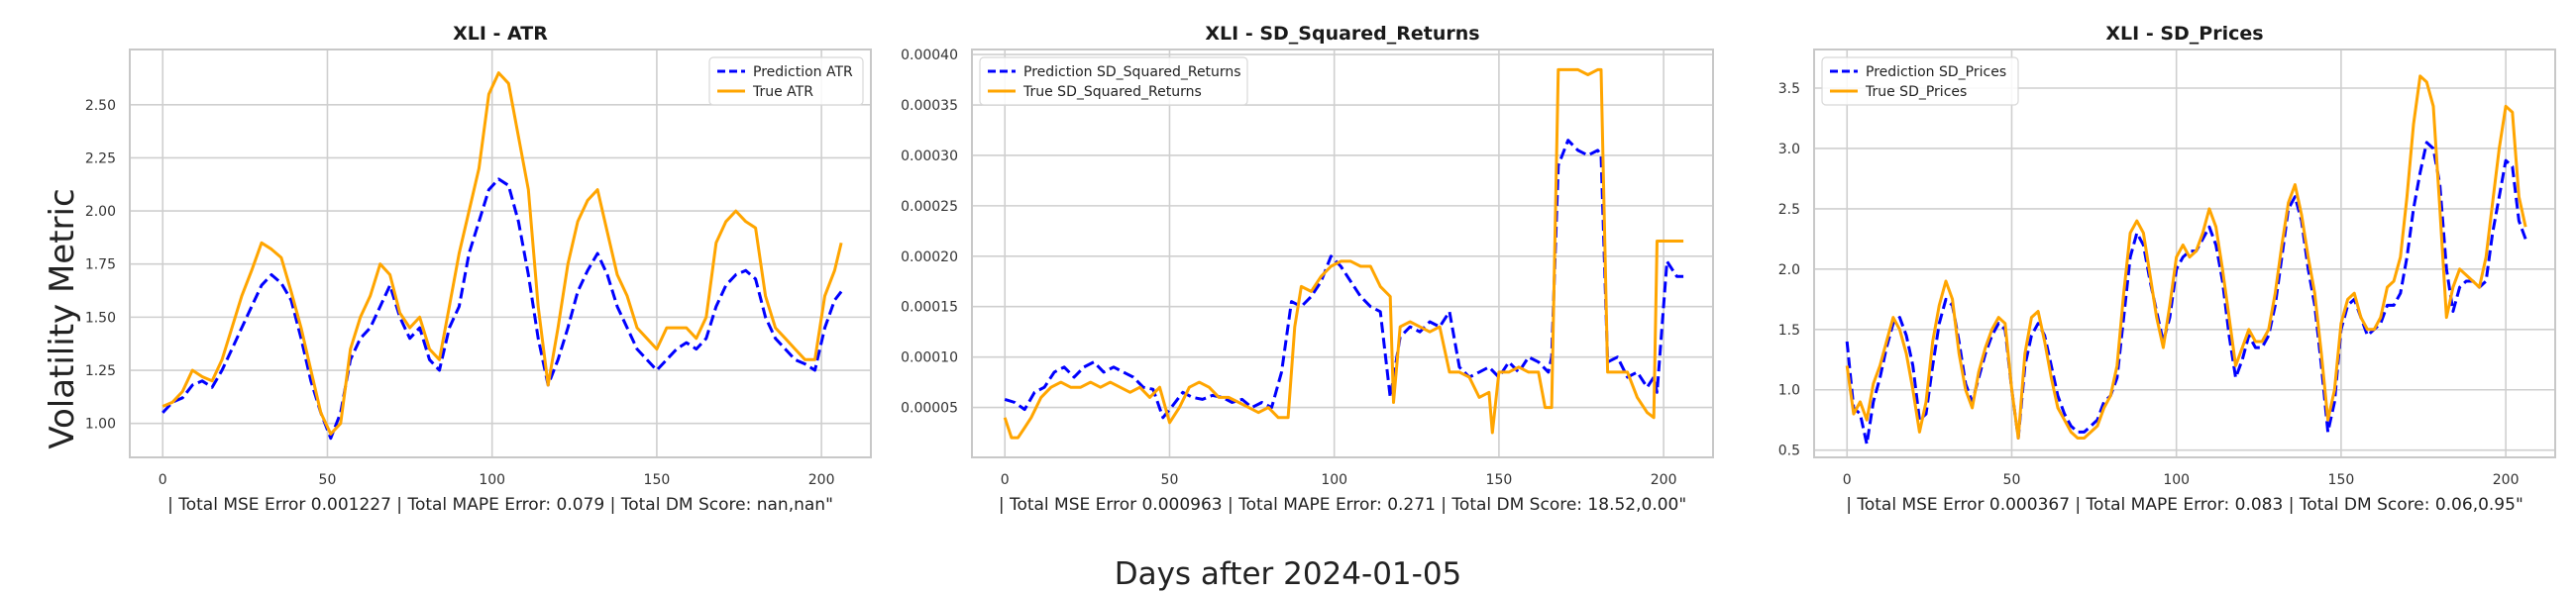  I want to click on y-tick-label: 2.00, so click(100, 212).